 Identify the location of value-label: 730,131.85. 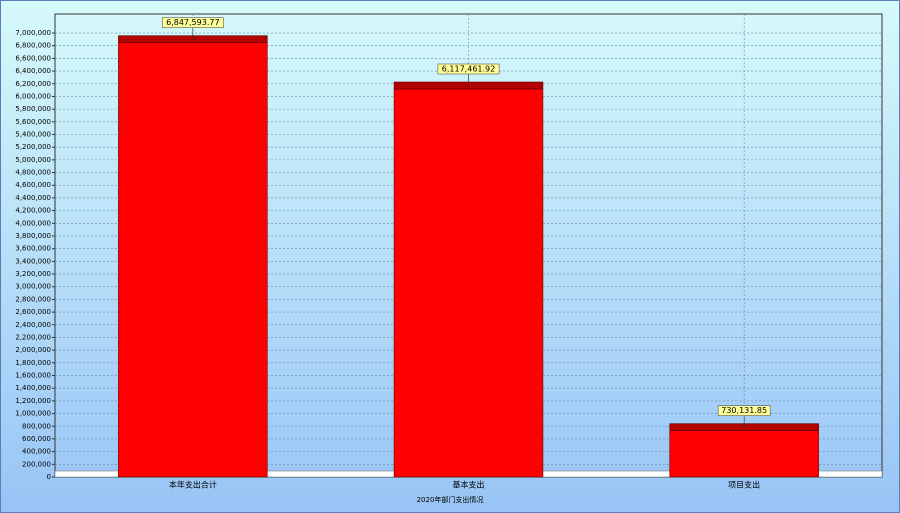
(744, 410).